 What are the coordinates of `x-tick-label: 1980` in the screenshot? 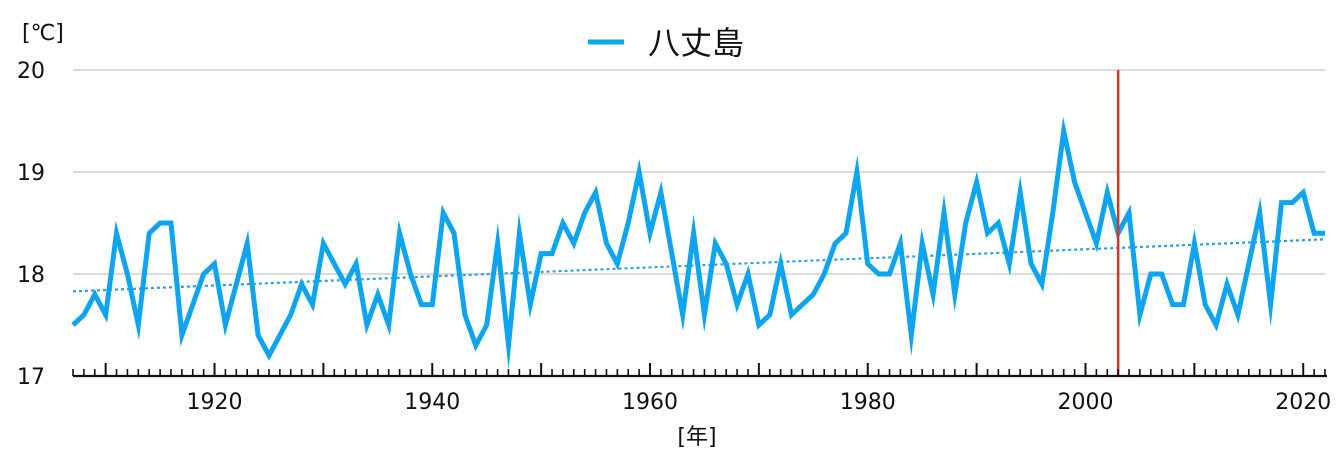 It's located at (868, 402).